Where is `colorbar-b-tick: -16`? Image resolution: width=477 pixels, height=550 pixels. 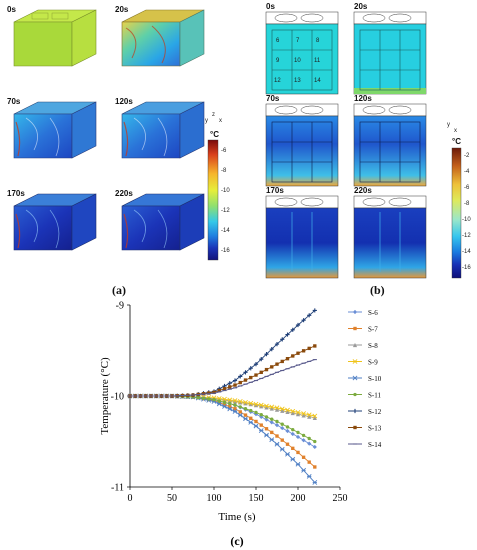 colorbar-b-tick: -16 is located at coordinates (466, 268).